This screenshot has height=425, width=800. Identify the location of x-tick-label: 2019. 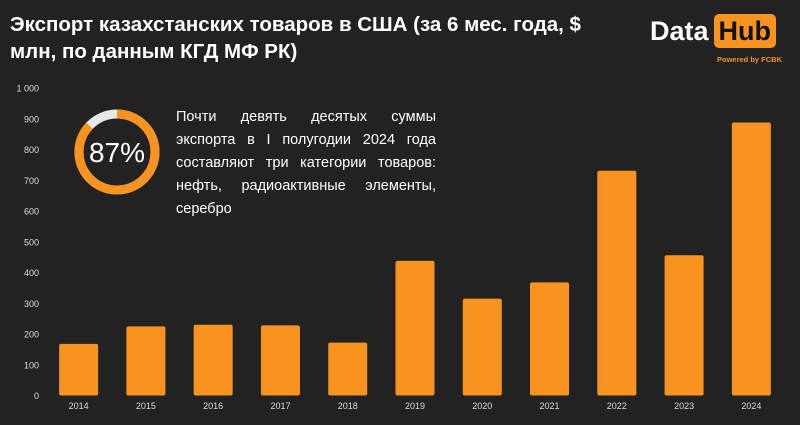
(415, 406).